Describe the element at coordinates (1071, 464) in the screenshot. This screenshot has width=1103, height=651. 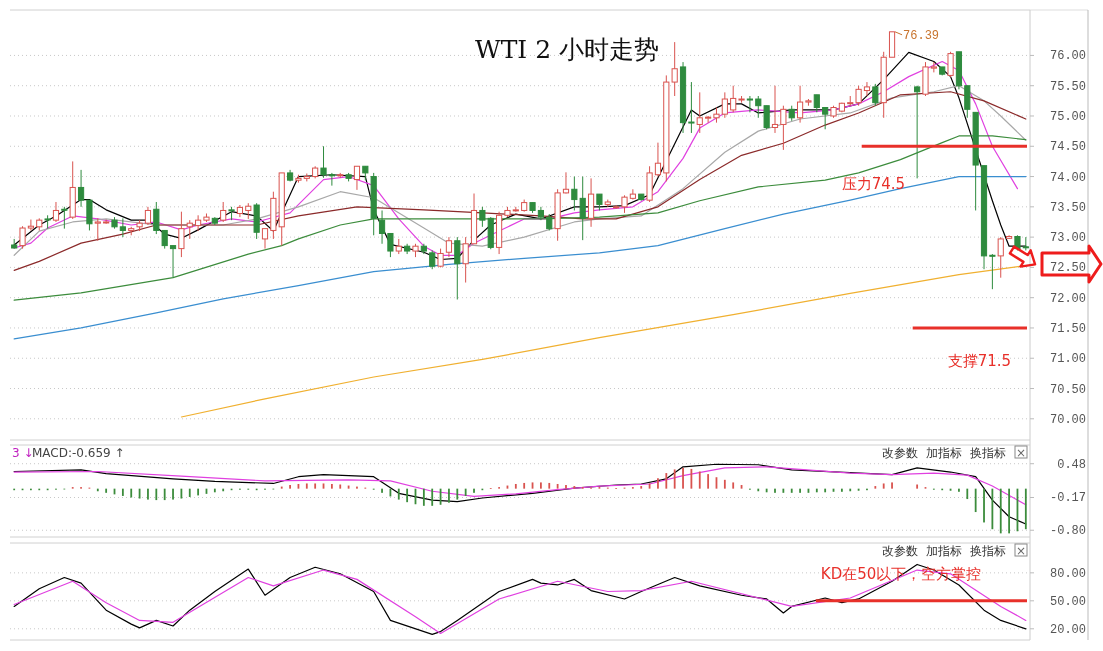
I see `y-tick-label: 0.48` at that location.